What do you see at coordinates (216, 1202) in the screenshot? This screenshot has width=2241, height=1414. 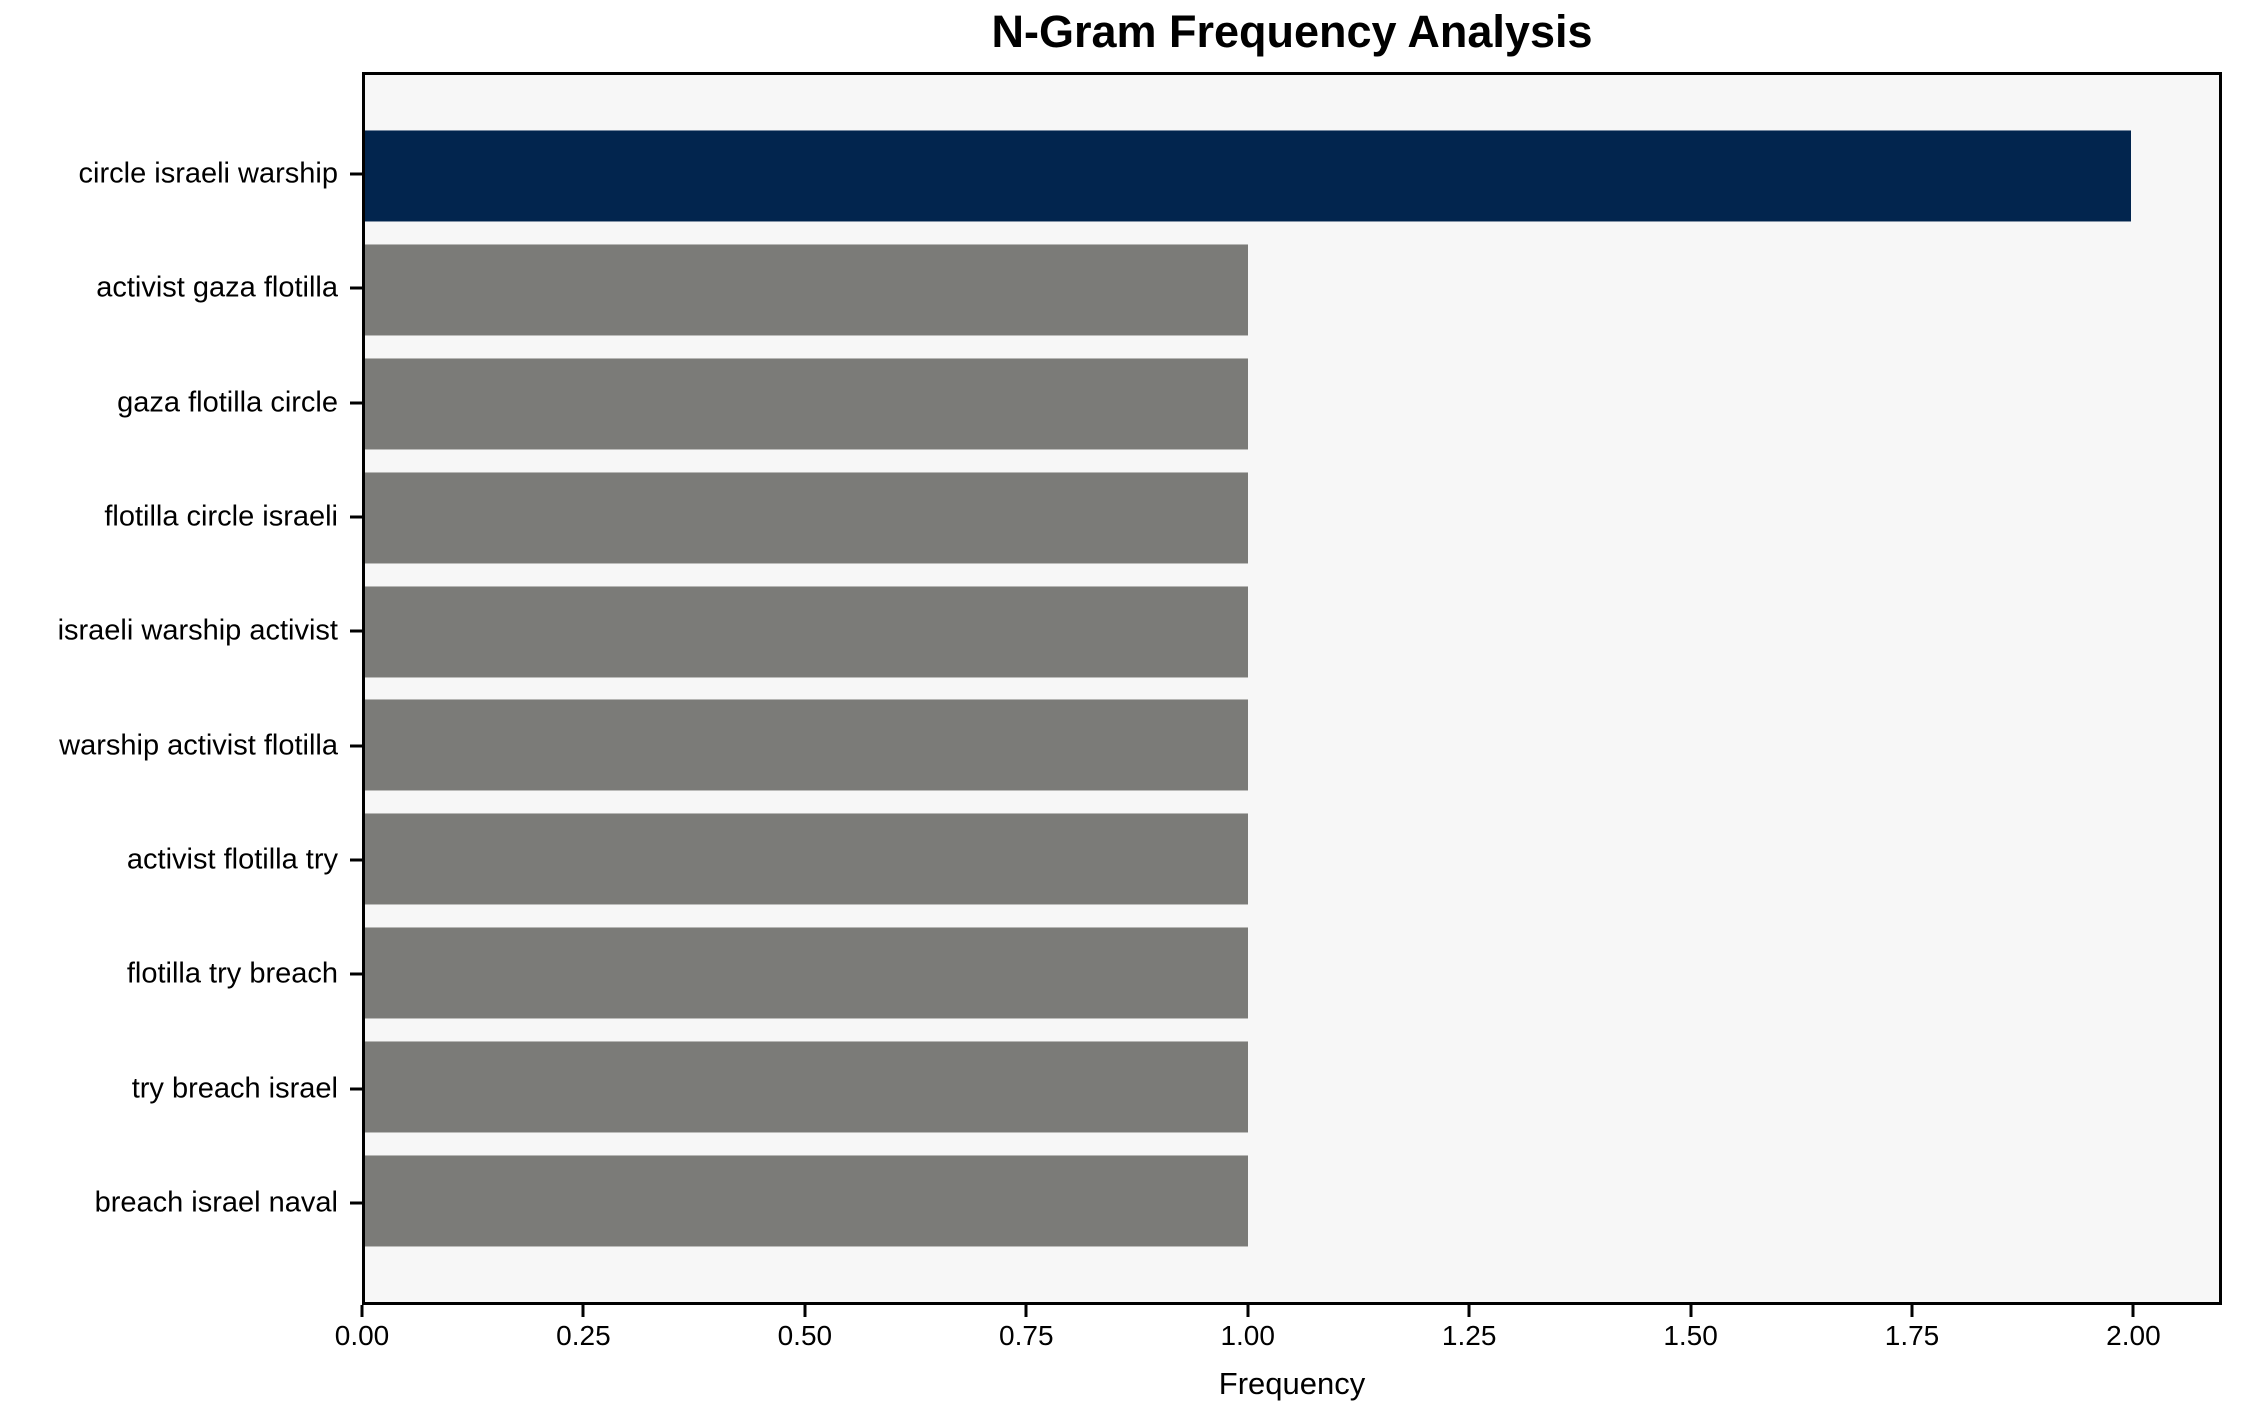 I see `y-tick-label: breach israel naval` at bounding box center [216, 1202].